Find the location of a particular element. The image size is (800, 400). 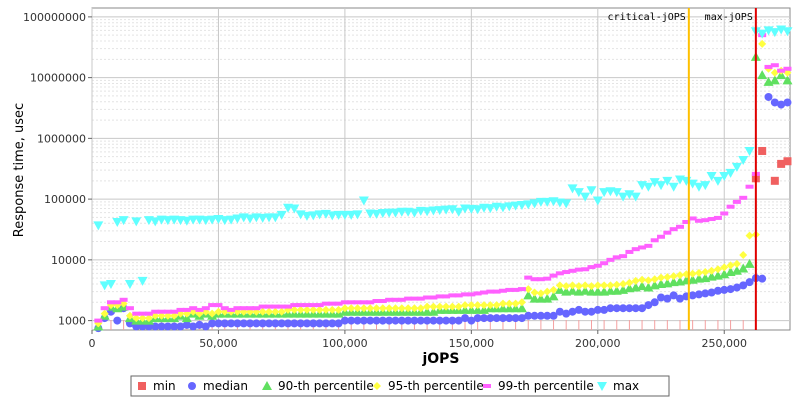

legend-swatch is located at coordinates (377, 386).